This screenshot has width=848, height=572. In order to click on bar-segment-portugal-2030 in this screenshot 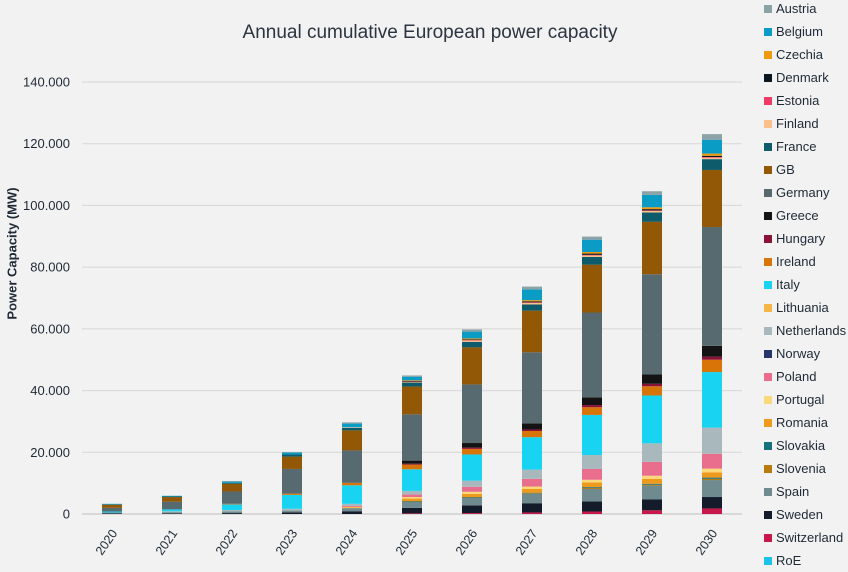, I will do `click(712, 470)`.